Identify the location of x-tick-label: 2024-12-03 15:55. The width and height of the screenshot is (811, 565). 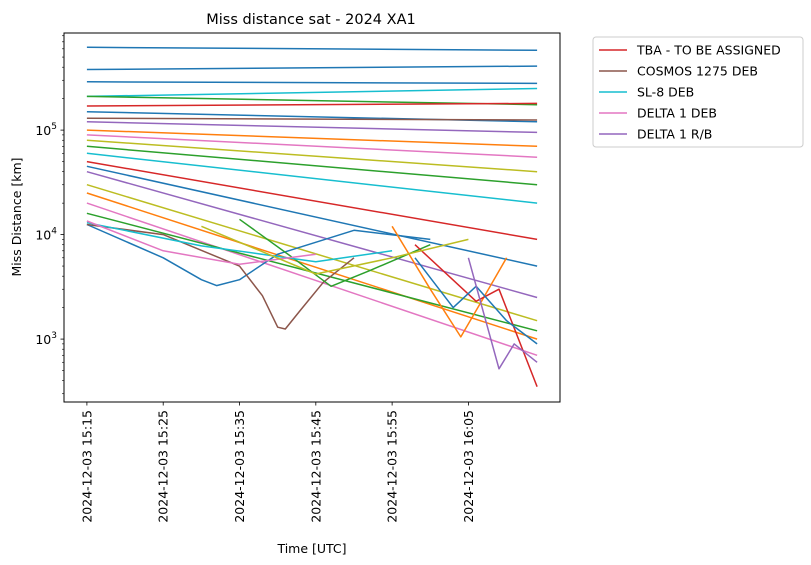
(392, 466).